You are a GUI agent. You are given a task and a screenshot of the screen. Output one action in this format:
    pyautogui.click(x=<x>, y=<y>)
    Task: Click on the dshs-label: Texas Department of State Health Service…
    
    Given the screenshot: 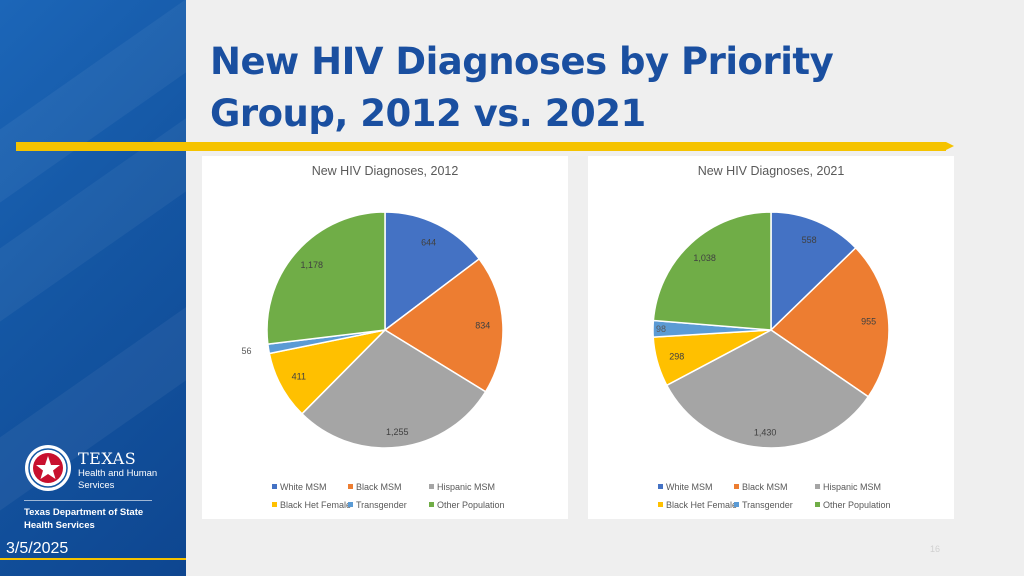 What is the action you would take?
    pyautogui.click(x=99, y=519)
    